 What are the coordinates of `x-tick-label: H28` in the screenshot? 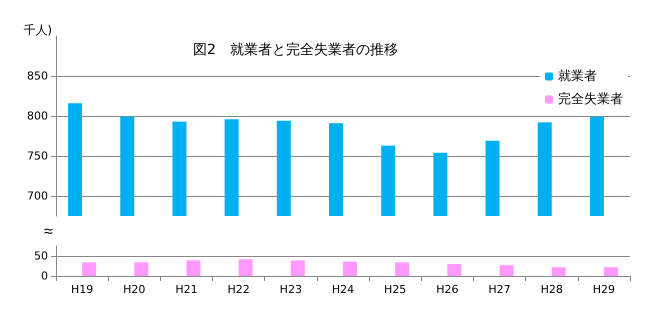 It's located at (551, 289).